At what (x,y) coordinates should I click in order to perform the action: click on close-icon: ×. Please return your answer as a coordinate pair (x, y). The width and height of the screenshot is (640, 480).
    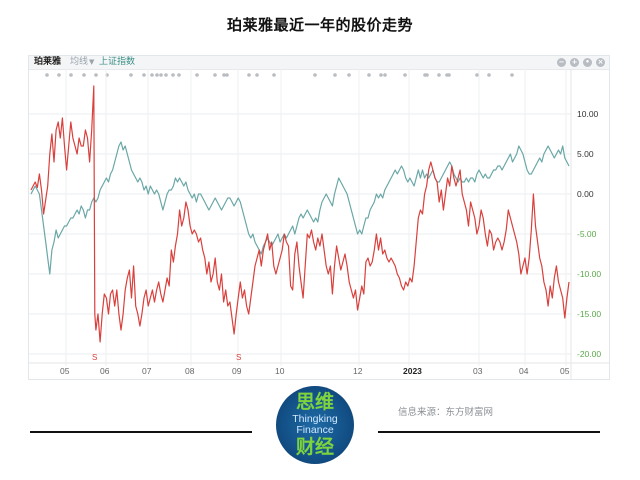
    Looking at the image, I should click on (600, 62).